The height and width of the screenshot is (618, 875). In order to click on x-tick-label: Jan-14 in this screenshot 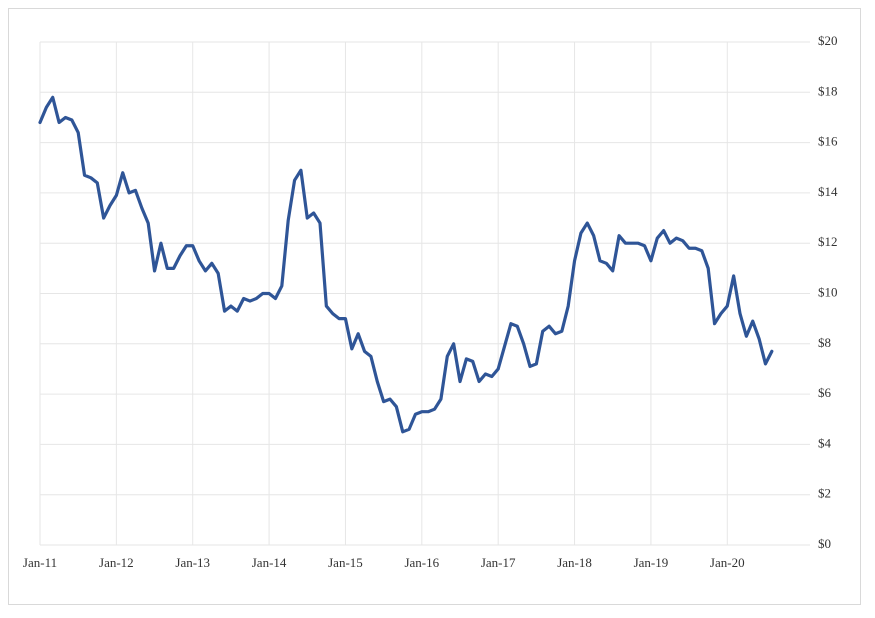, I will do `click(269, 562)`.